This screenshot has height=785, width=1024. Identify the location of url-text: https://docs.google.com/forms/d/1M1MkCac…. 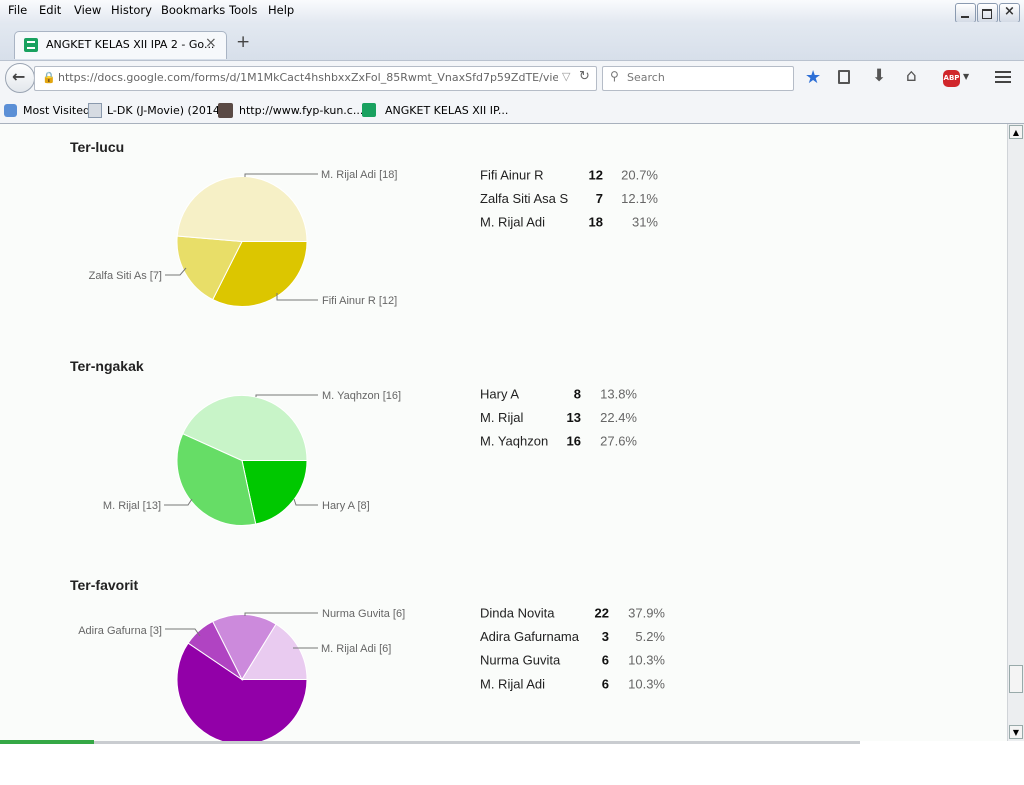
(308, 77).